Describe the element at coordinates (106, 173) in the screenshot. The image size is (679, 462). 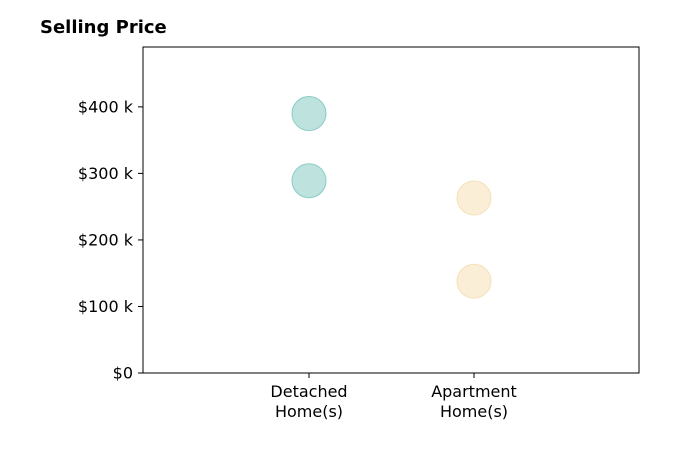
I see `y-tick-label: $300 k` at that location.